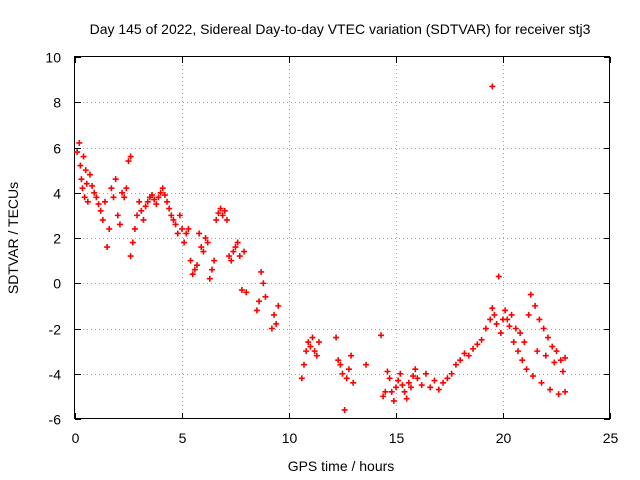 The height and width of the screenshot is (480, 640). What do you see at coordinates (13, 238) in the screenshot?
I see `y-axis-label: SDTVAR / TECUs` at bounding box center [13, 238].